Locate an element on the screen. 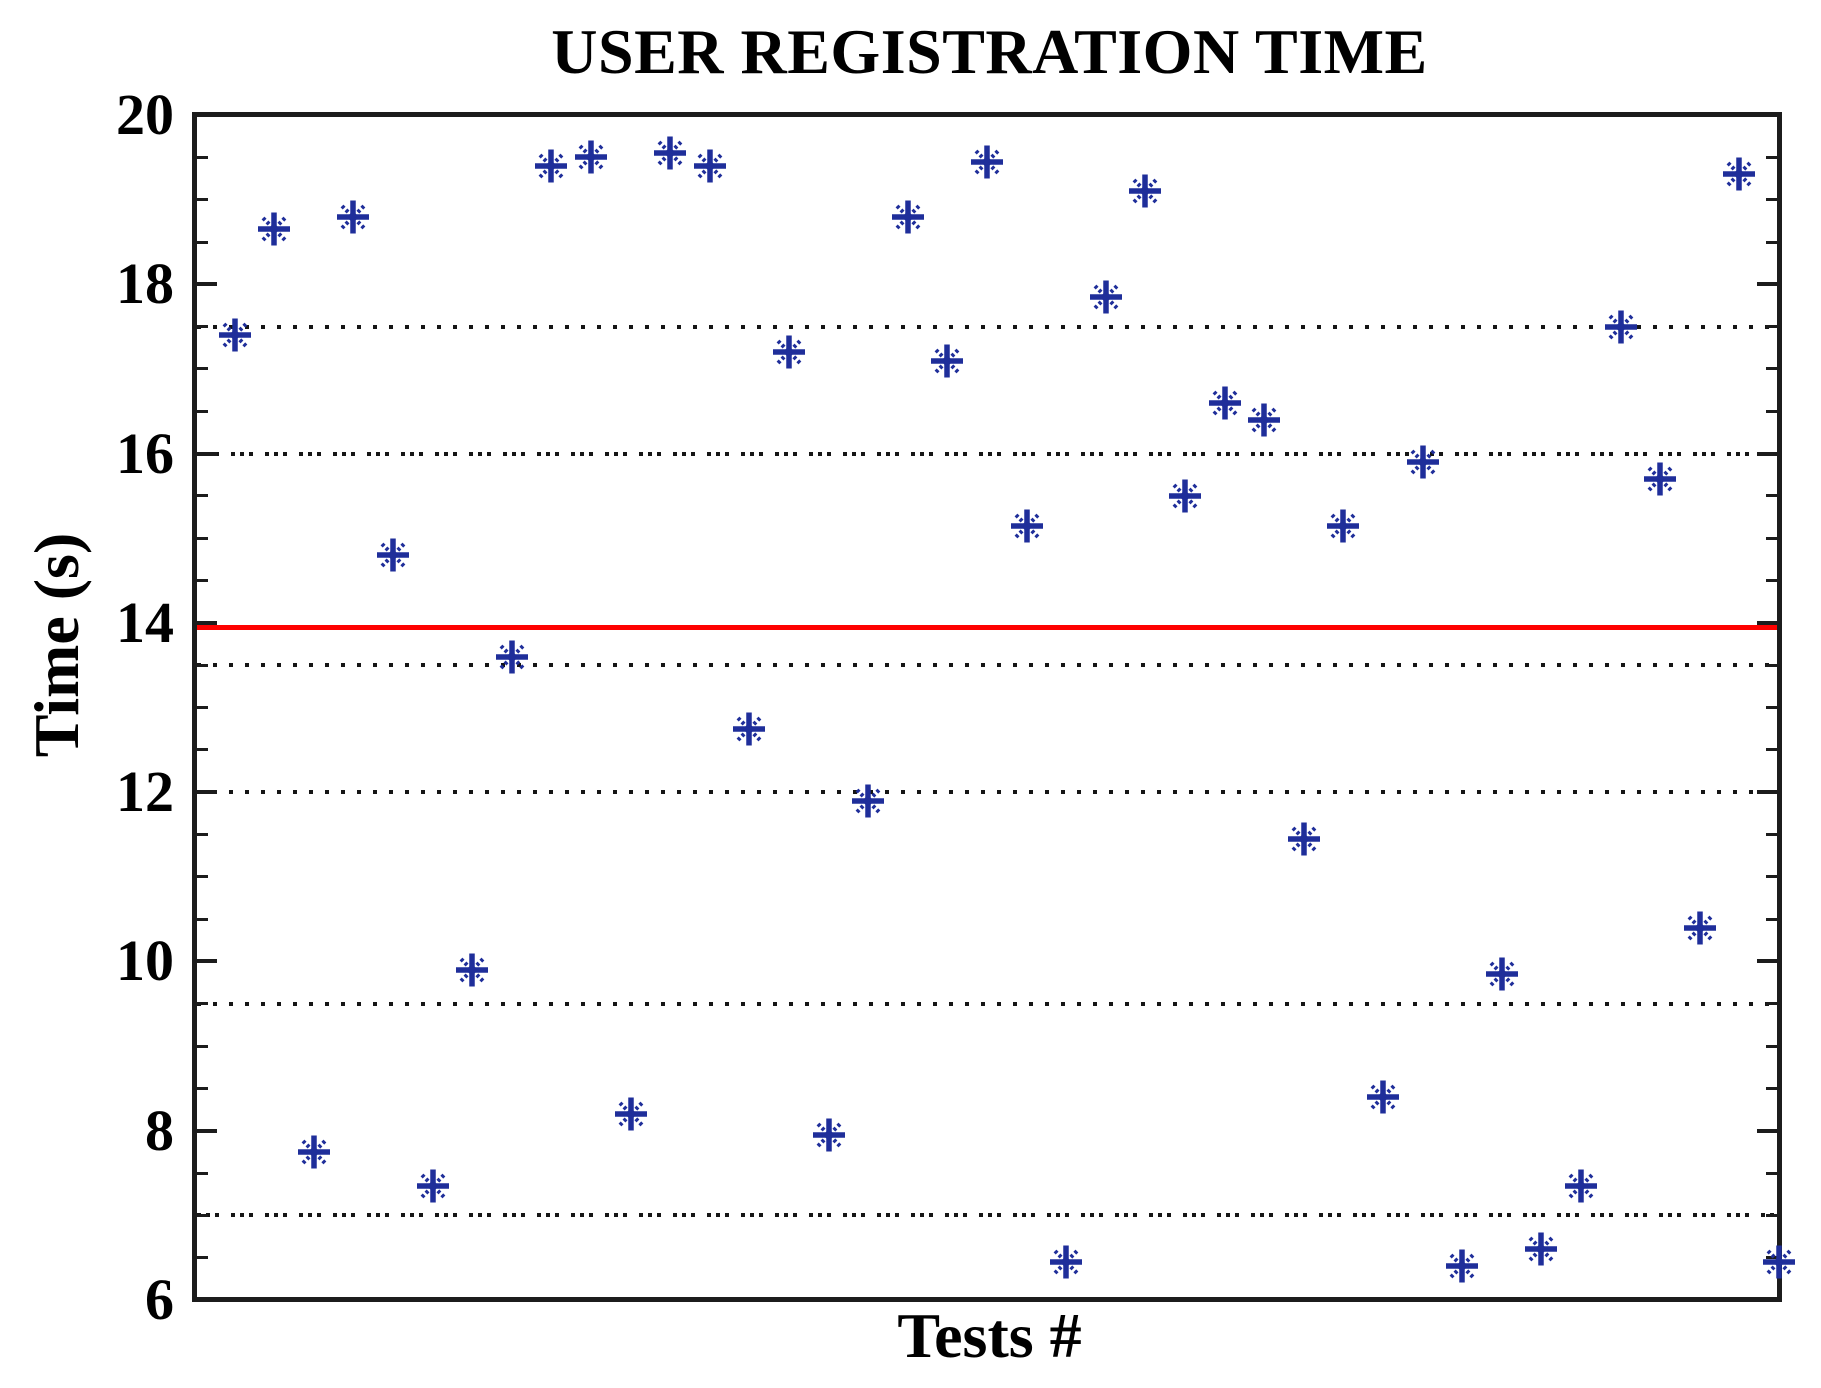  x-axis-label: Tests # is located at coordinates (989, 1335).